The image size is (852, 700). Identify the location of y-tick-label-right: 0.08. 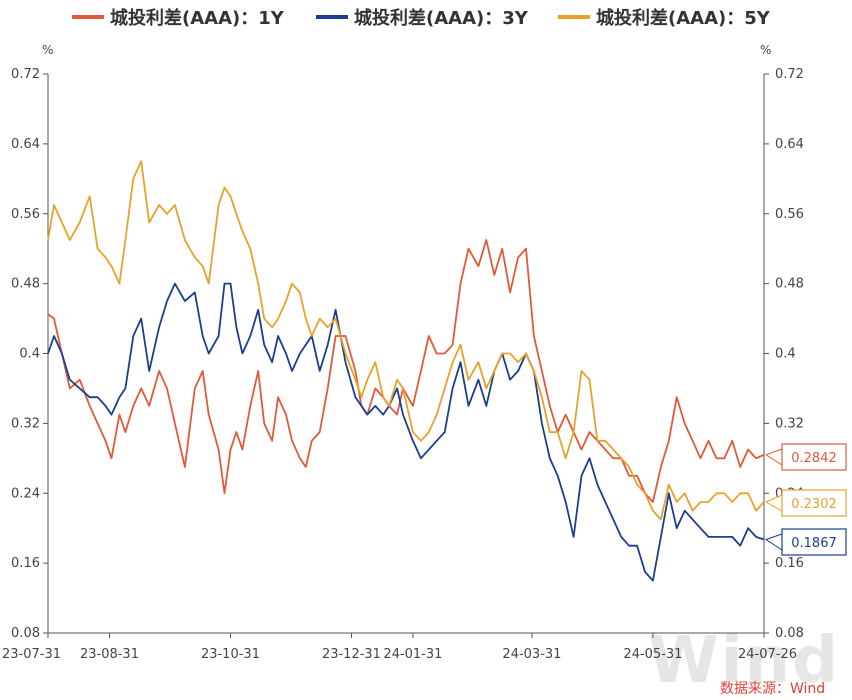
(789, 633).